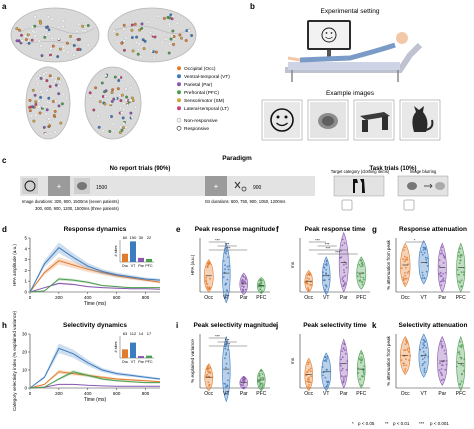 This screenshot has height=429, width=474. What do you see at coordinates (405, 298) in the screenshot?
I see `category-label: Occ` at bounding box center [405, 298].